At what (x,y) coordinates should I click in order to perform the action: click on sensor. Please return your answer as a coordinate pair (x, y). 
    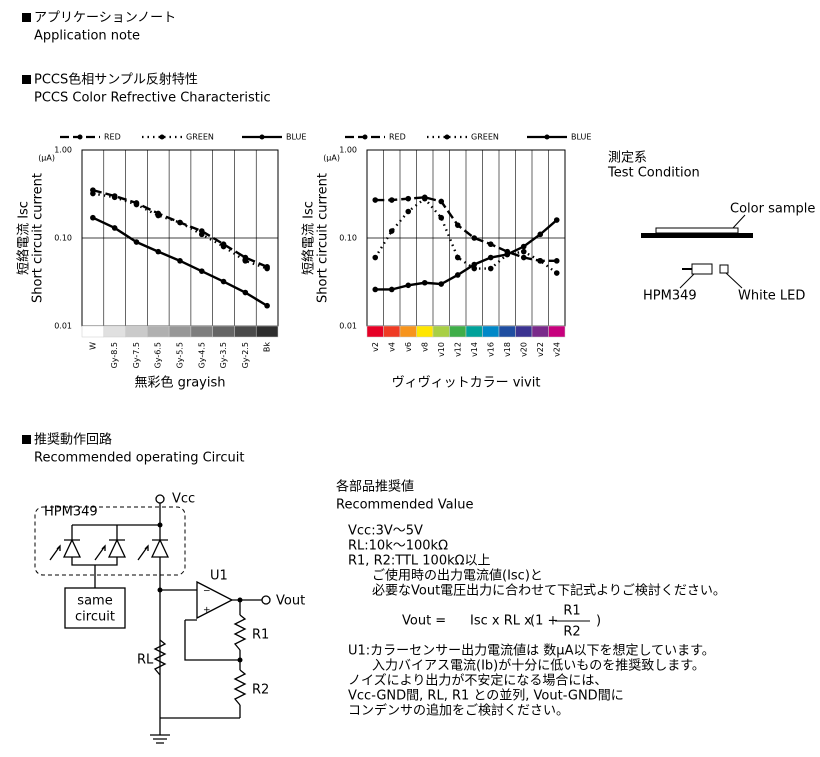
    Looking at the image, I should click on (702, 269).